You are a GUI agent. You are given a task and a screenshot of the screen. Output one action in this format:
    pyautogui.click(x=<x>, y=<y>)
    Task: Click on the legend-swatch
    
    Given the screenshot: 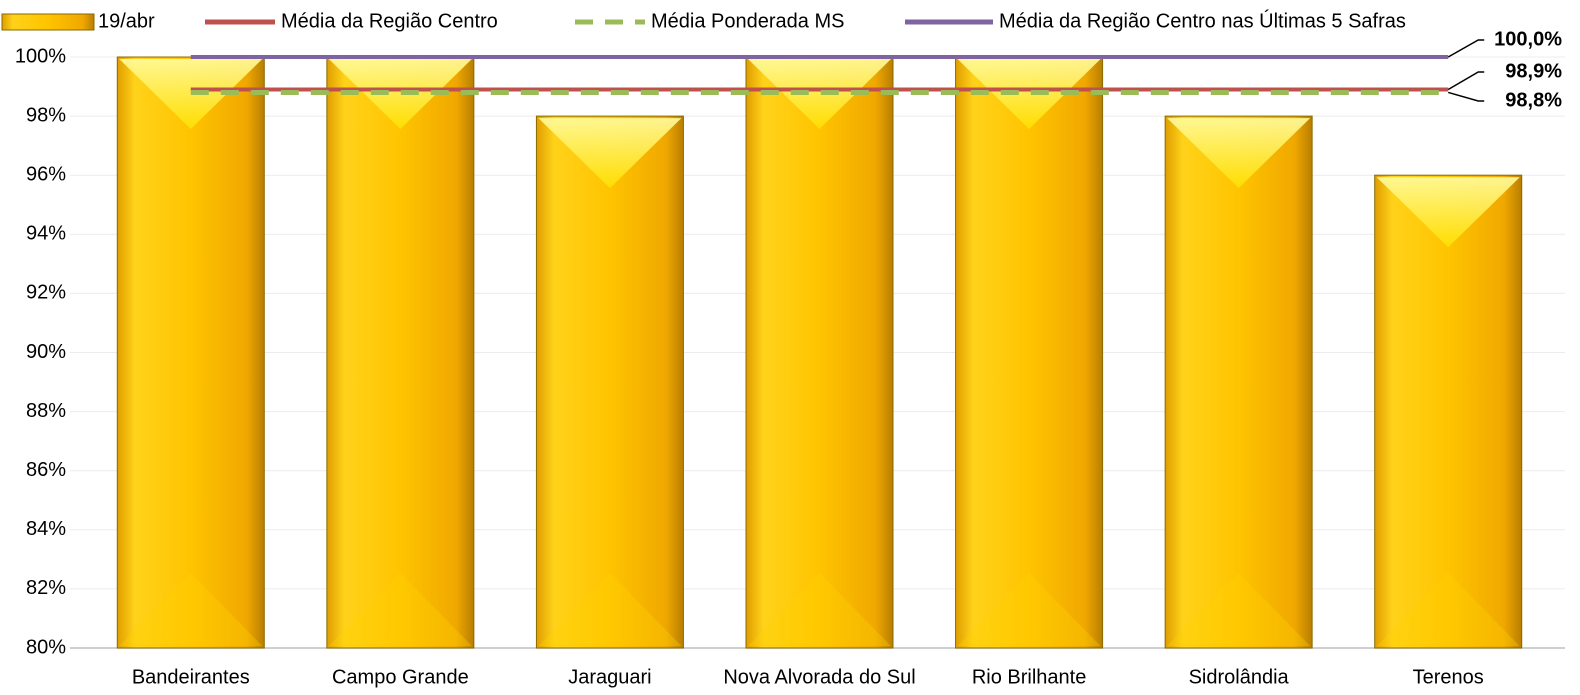 What is the action you would take?
    pyautogui.click(x=48, y=22)
    